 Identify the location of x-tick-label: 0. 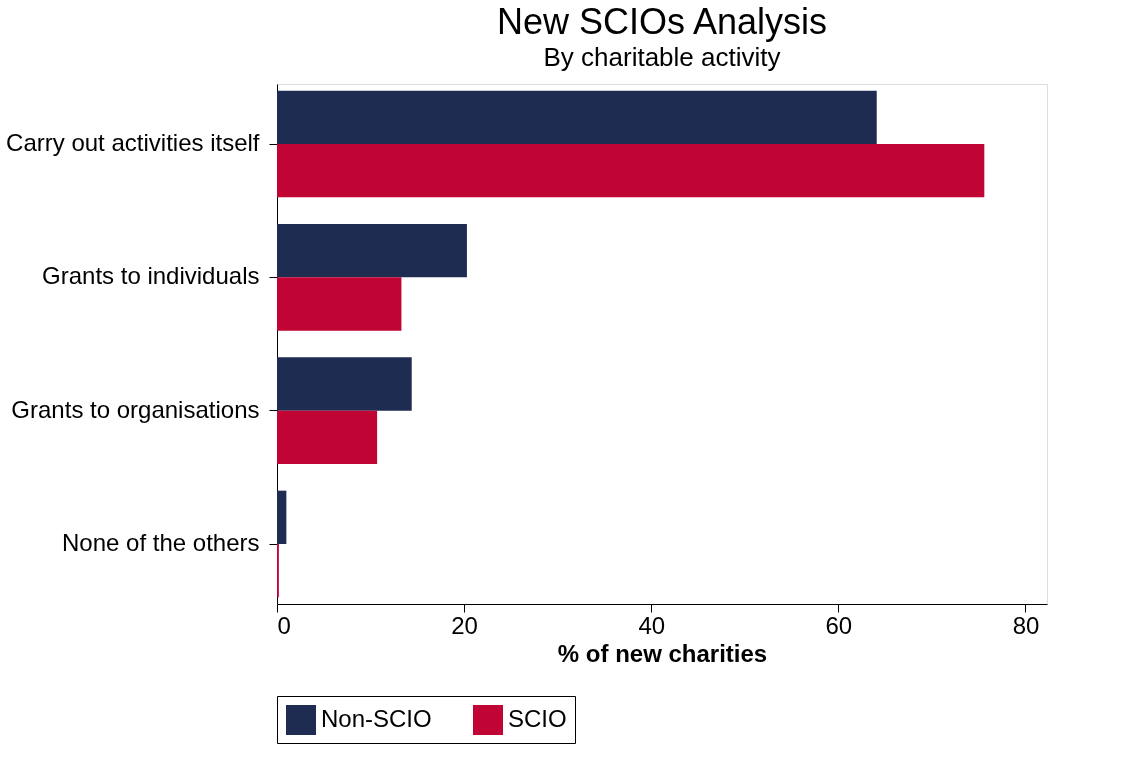
(284, 625).